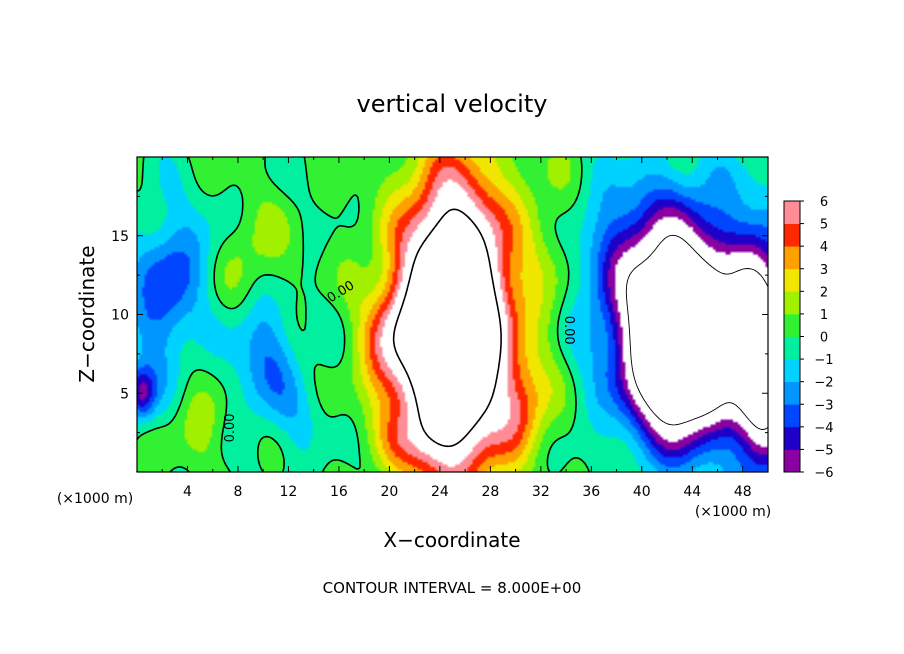  Describe the element at coordinates (823, 428) in the screenshot. I see `colorbar-tick-label: −4` at that location.